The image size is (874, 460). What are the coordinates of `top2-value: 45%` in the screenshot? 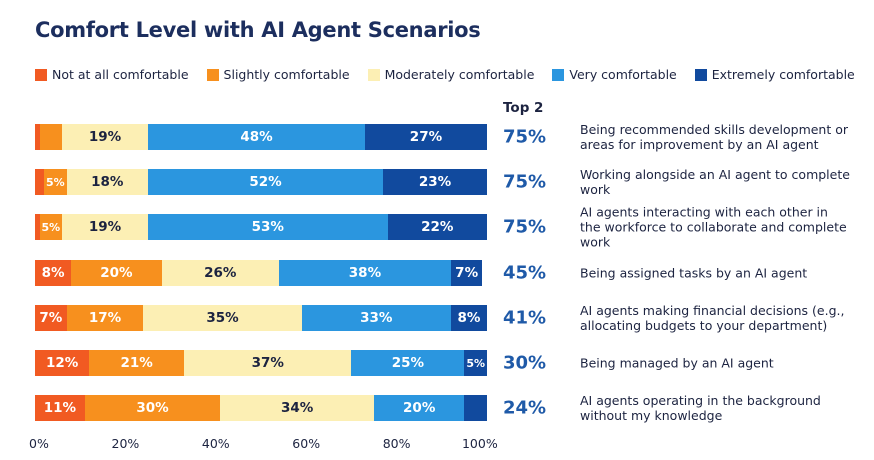 It's located at (525, 273).